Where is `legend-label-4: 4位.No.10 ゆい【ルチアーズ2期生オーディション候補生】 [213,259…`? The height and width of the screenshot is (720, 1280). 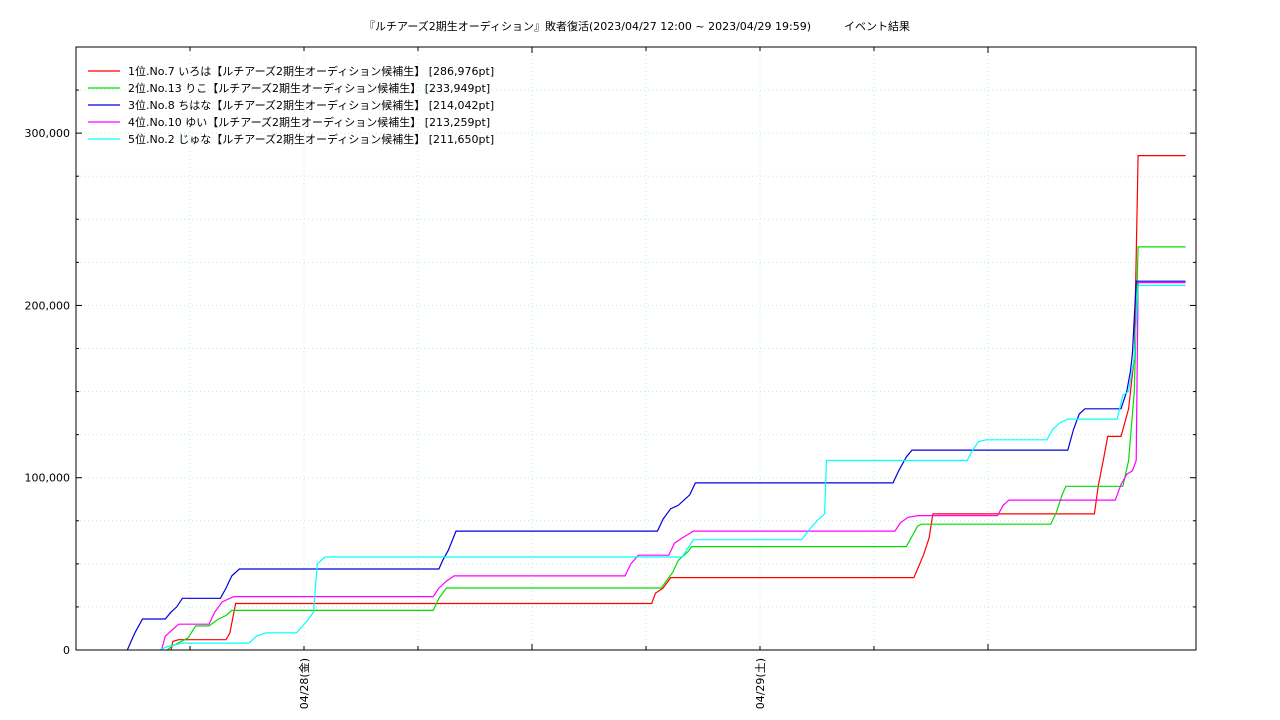
legend-label-4: 4位.No.10 ゆい【ルチアーズ2期生オーディション候補生】 [213,259… is located at coordinates (309, 122).